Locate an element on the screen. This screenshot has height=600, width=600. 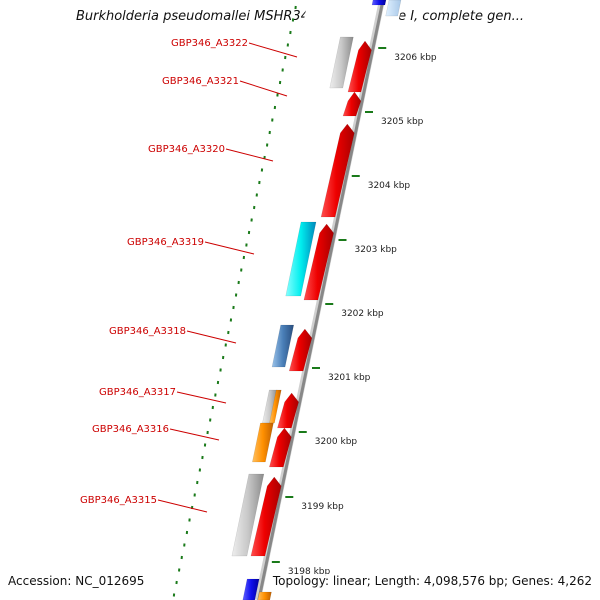
tick-label: 3202 kbp is located at coordinates (362, 314).